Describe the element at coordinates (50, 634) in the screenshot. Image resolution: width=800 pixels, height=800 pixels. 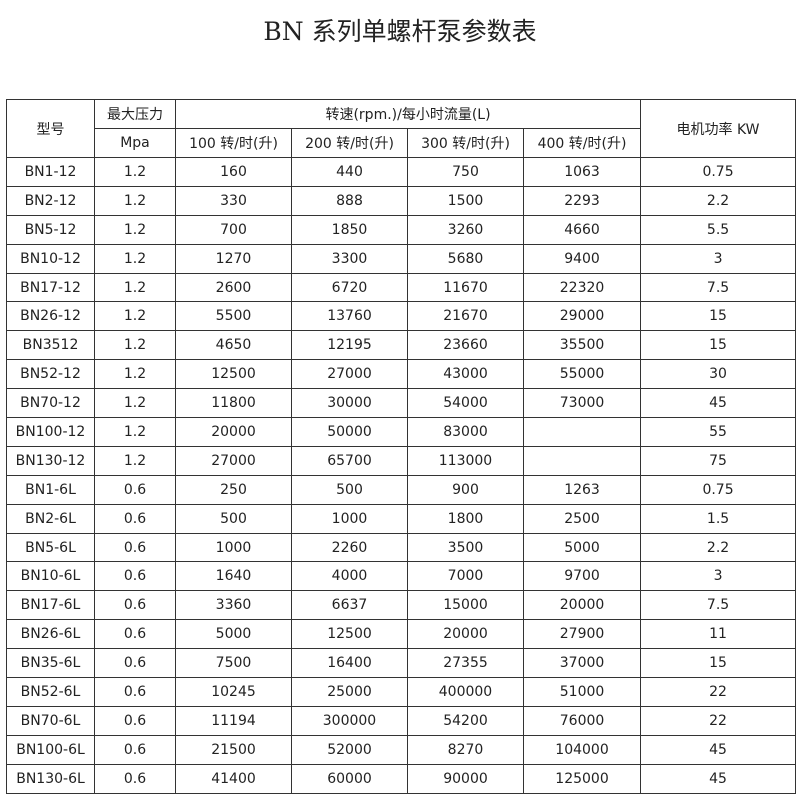
I see `cell-model: BN26-6L` at that location.